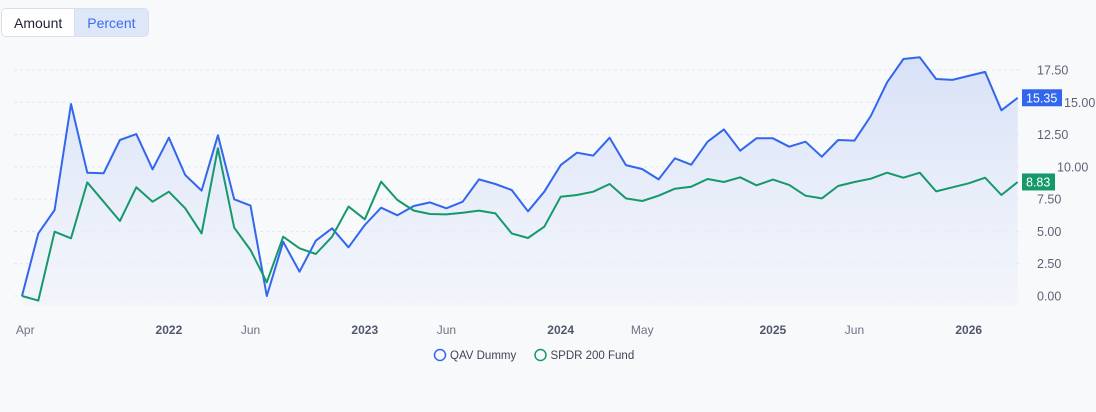 This screenshot has width=1096, height=412. I want to click on mode-toggle: Amount Percent, so click(75, 22).